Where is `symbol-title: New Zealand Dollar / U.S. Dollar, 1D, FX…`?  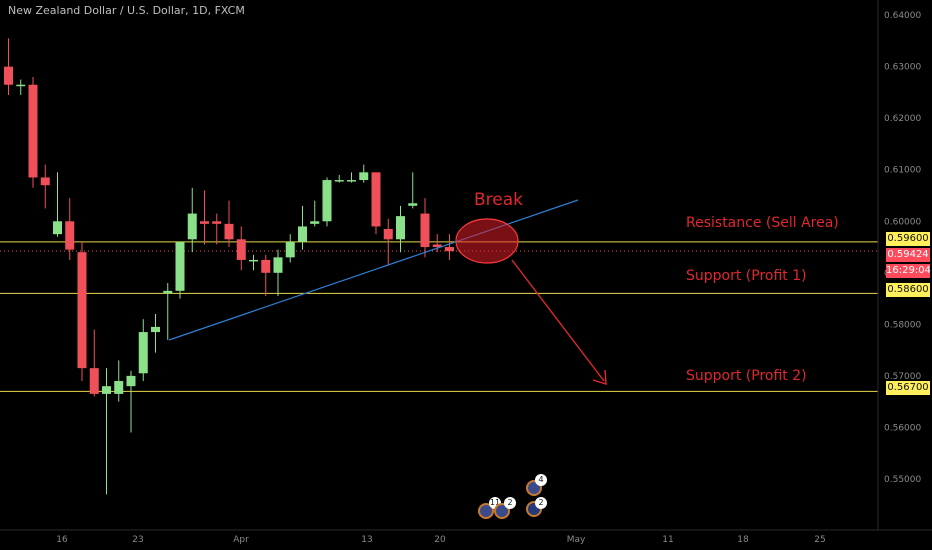
symbol-title: New Zealand Dollar / U.S. Dollar, 1D, FX… is located at coordinates (126, 10).